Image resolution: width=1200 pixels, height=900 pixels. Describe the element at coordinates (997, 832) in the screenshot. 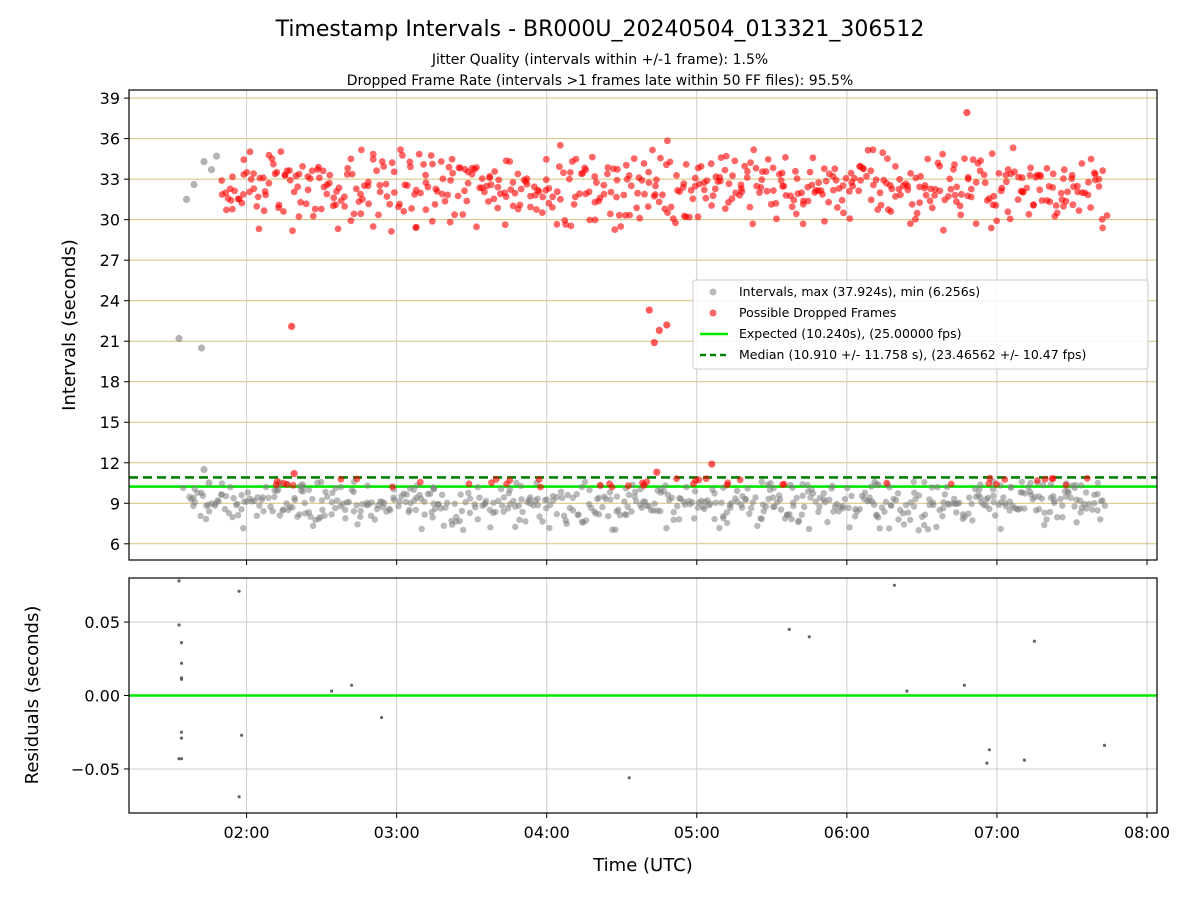

I see `x-tick-label: 07:00` at that location.